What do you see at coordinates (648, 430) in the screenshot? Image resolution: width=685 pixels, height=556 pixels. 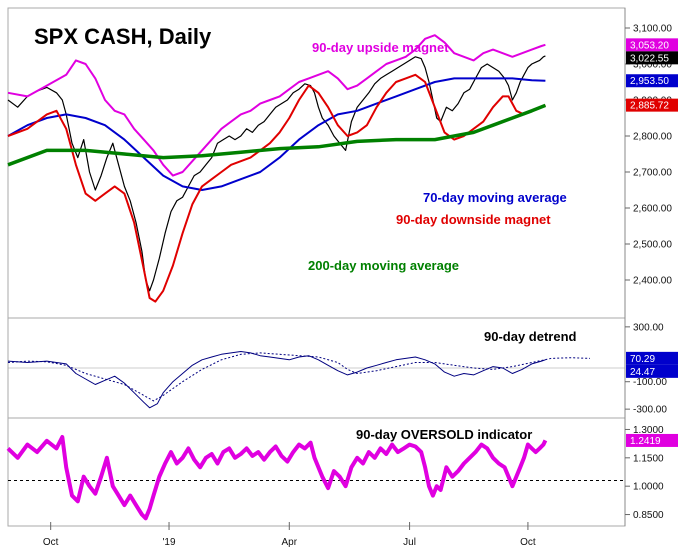 I see `y-tick-label: 1.3000` at bounding box center [648, 430].